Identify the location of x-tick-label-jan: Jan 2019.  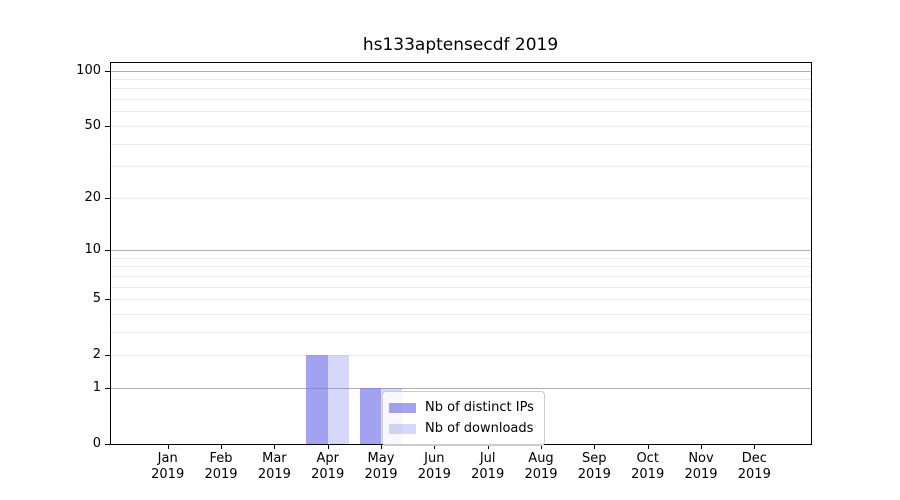
(168, 466).